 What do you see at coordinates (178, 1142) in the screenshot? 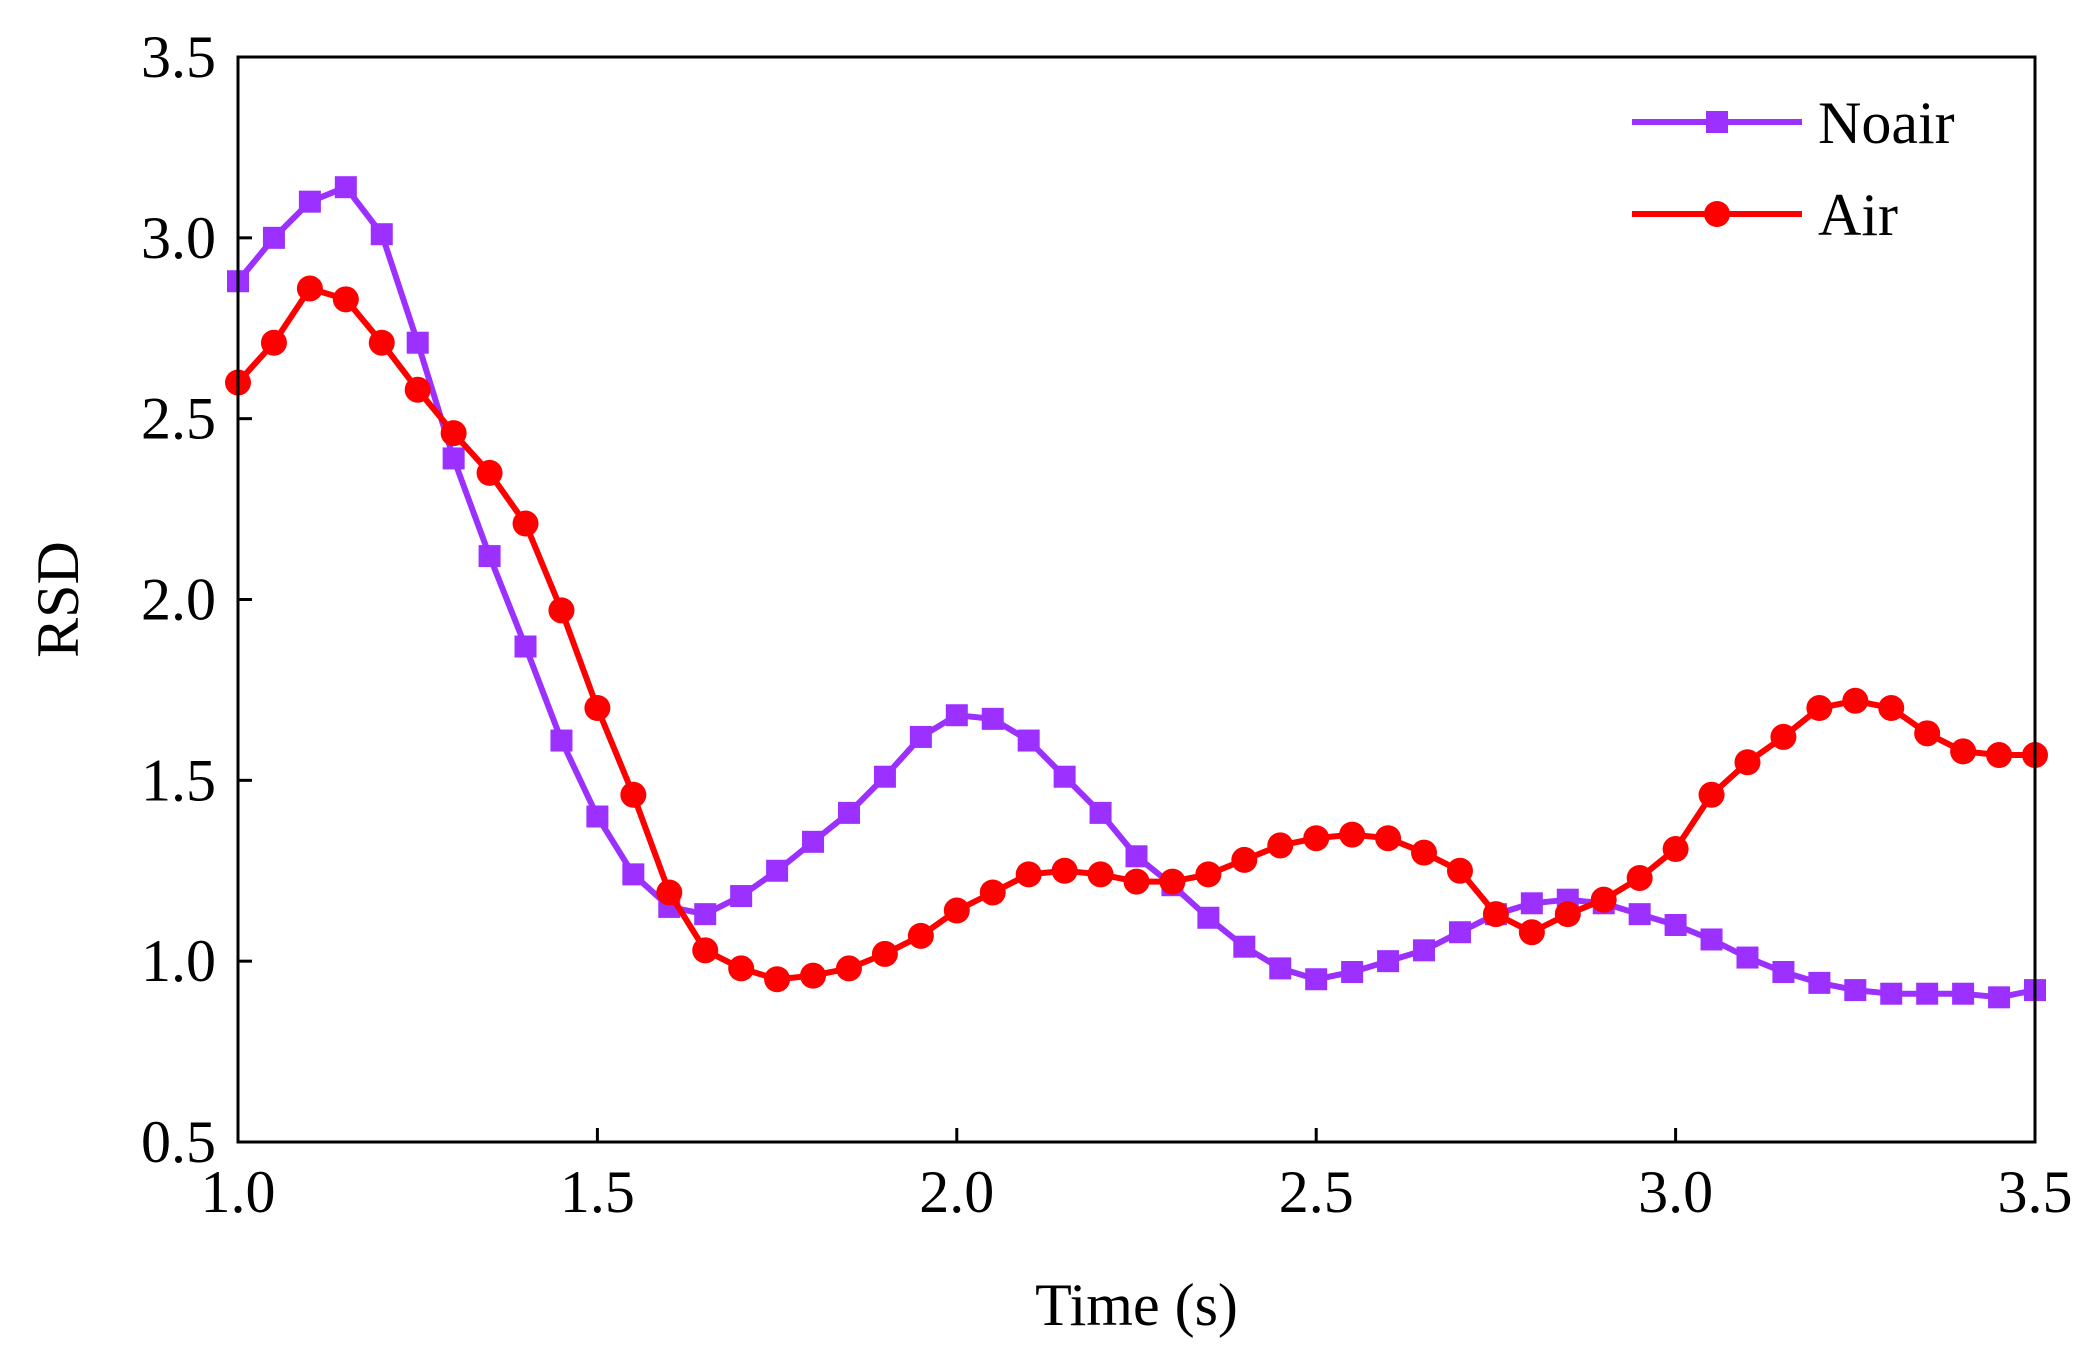
I see `y-tick-label: 0.5` at bounding box center [178, 1142].